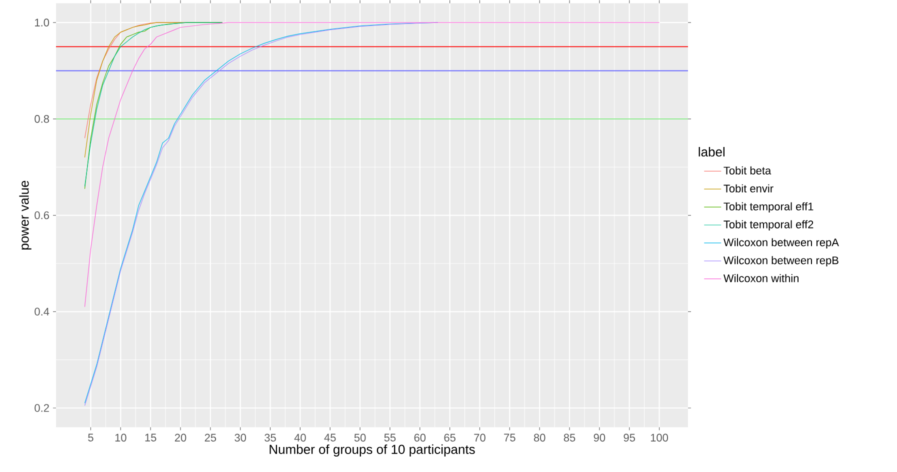  What do you see at coordinates (510, 438) in the screenshot?
I see `x-tick-label: 75` at bounding box center [510, 438].